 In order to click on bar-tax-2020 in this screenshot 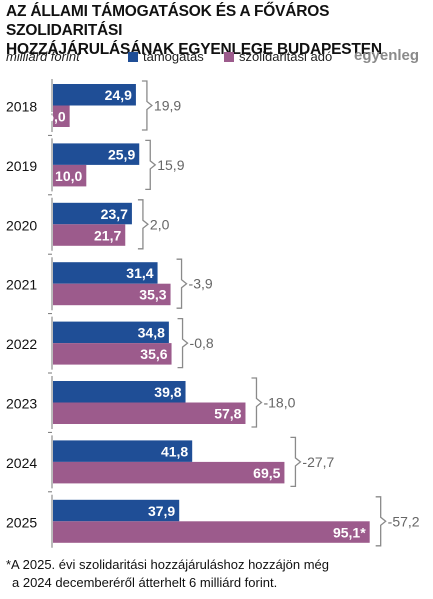, I will do `click(89, 235)`.